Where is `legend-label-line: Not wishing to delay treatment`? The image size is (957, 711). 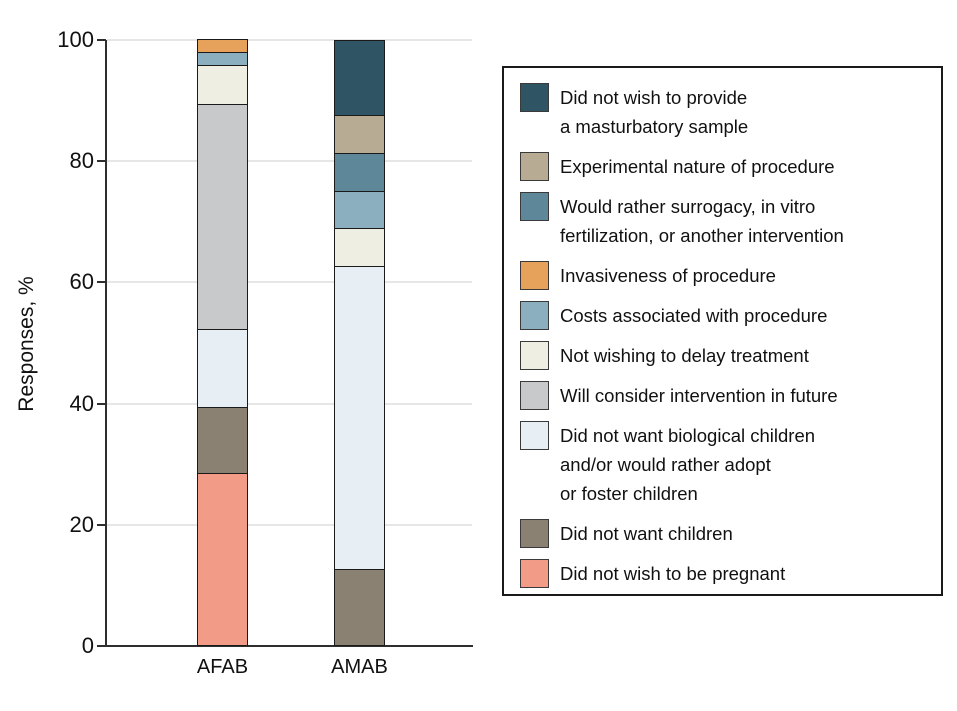 legend-label-line: Not wishing to delay treatment is located at coordinates (684, 355).